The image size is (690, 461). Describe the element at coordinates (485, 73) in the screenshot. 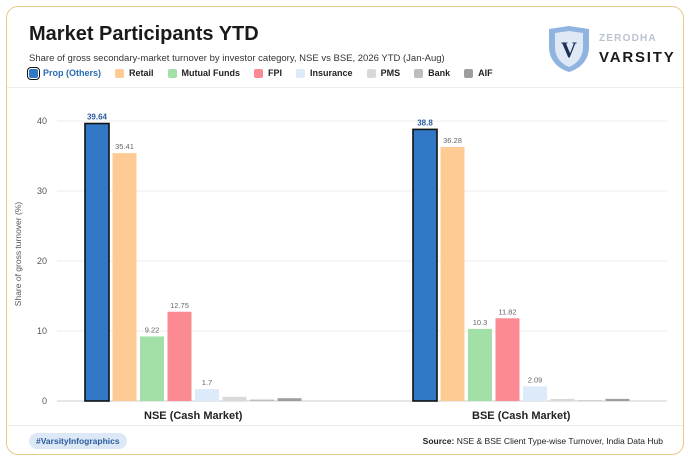

I see `legend-label: AIF` at that location.